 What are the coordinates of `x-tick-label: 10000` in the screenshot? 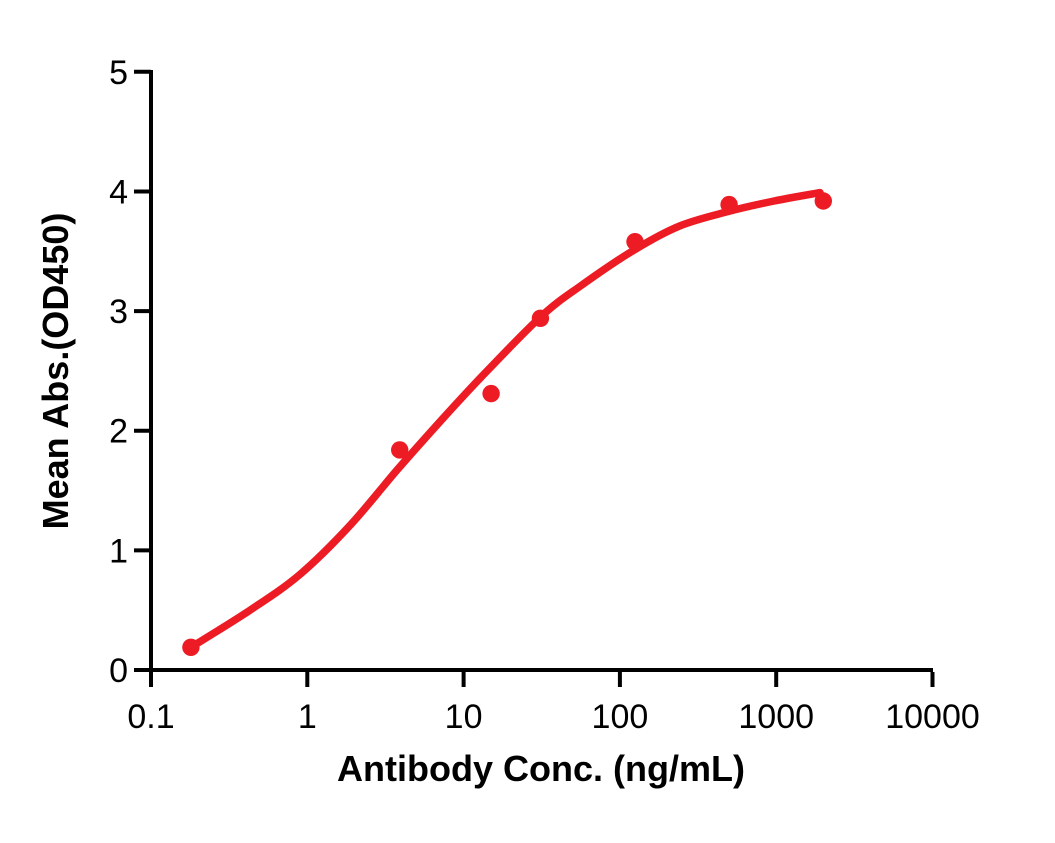 It's located at (932, 717).